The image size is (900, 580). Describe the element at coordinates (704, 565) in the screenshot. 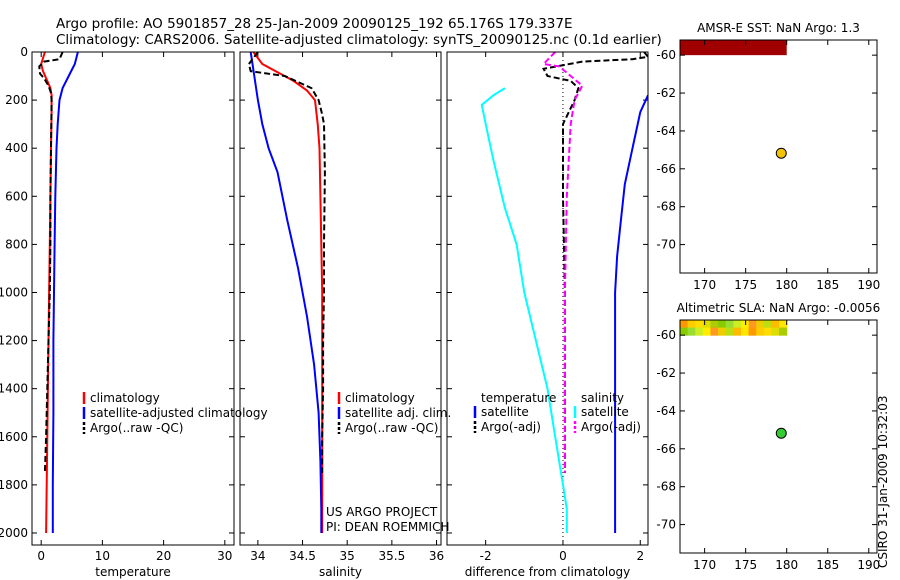

I see `sla_map-xtick-label: 170` at that location.